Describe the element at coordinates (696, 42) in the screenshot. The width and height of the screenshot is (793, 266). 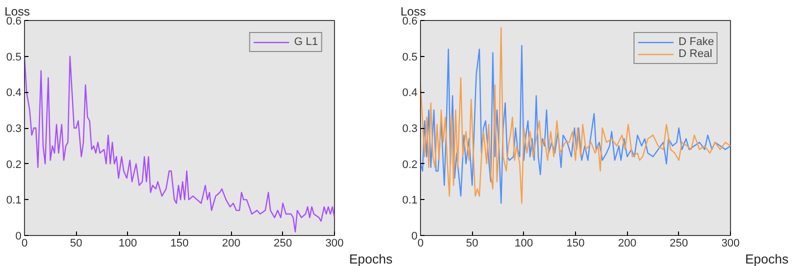
I see `legend-label: D Fake` at that location.